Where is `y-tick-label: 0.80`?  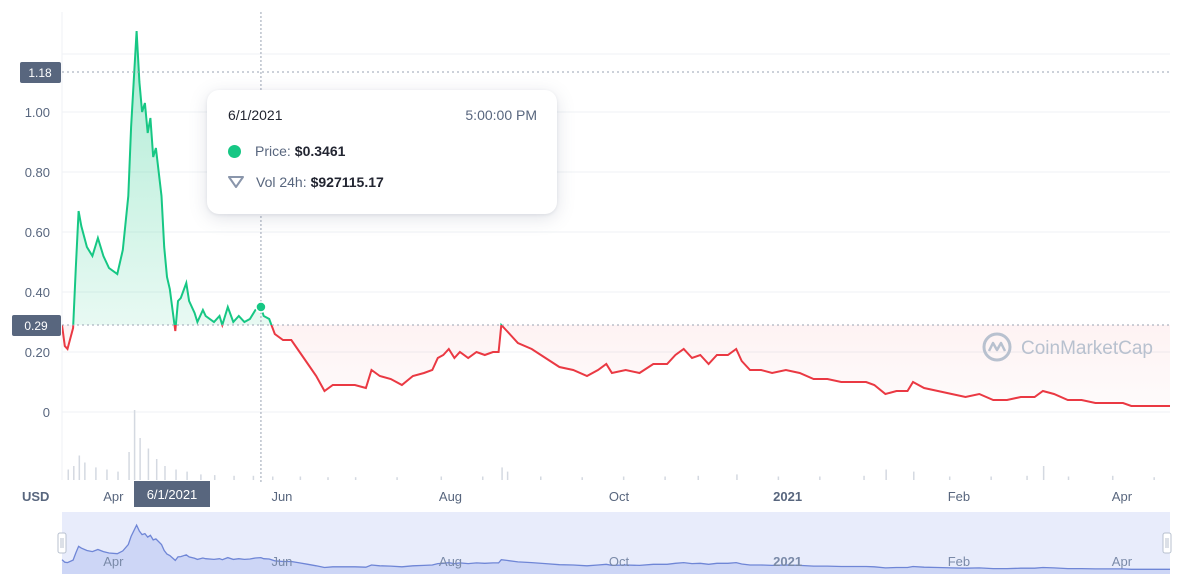
y-tick-label: 0.80 is located at coordinates (37, 172).